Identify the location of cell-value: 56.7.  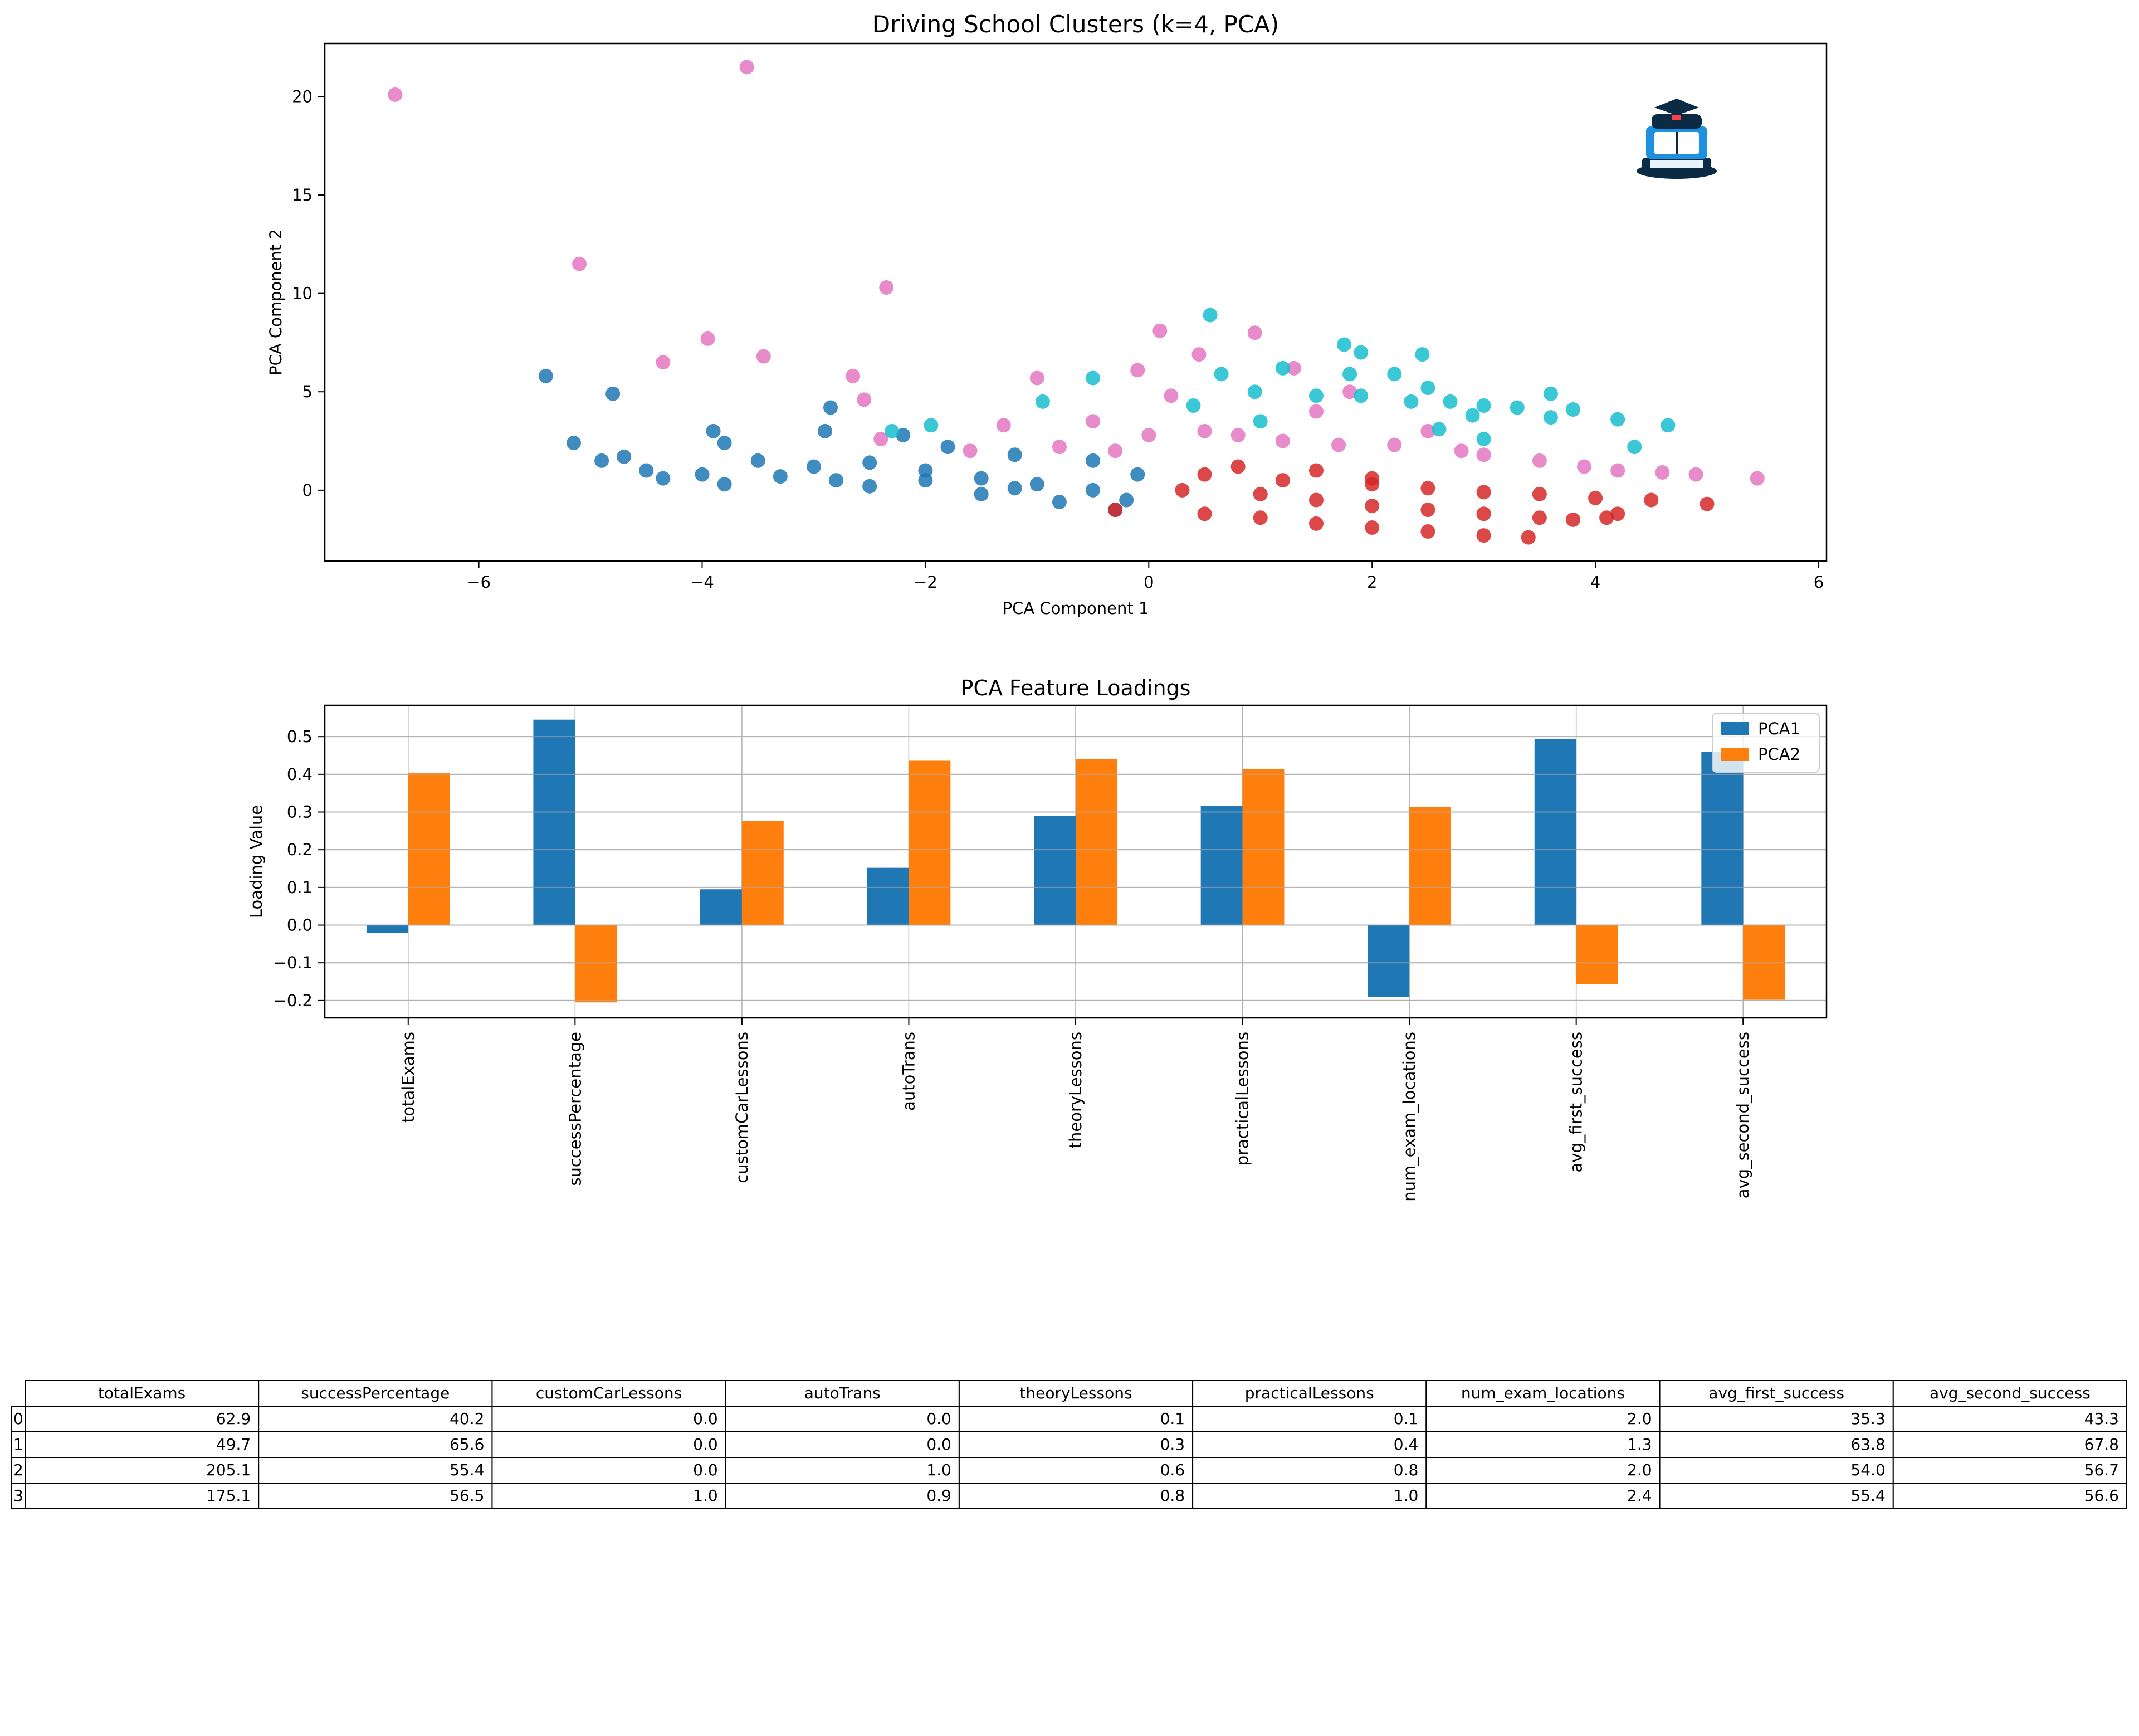
(2101, 1470).